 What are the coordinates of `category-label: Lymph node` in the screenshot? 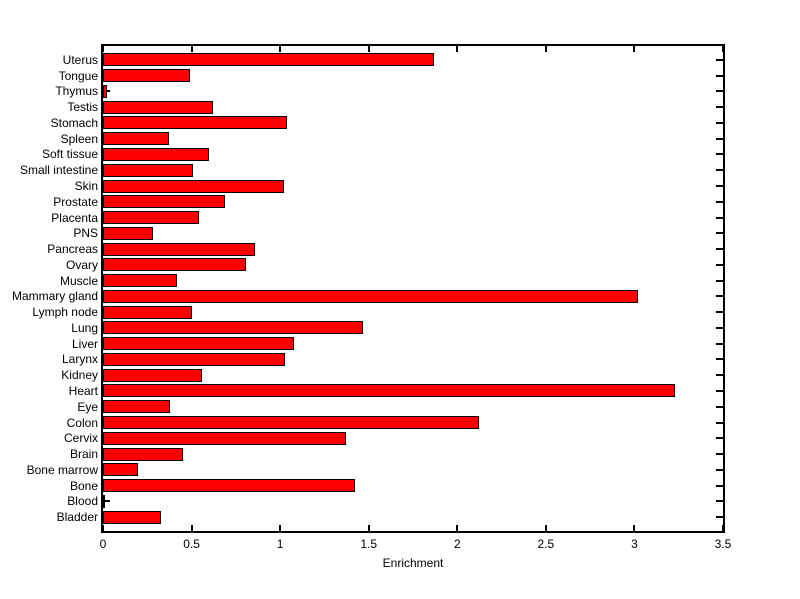 It's located at (65, 312).